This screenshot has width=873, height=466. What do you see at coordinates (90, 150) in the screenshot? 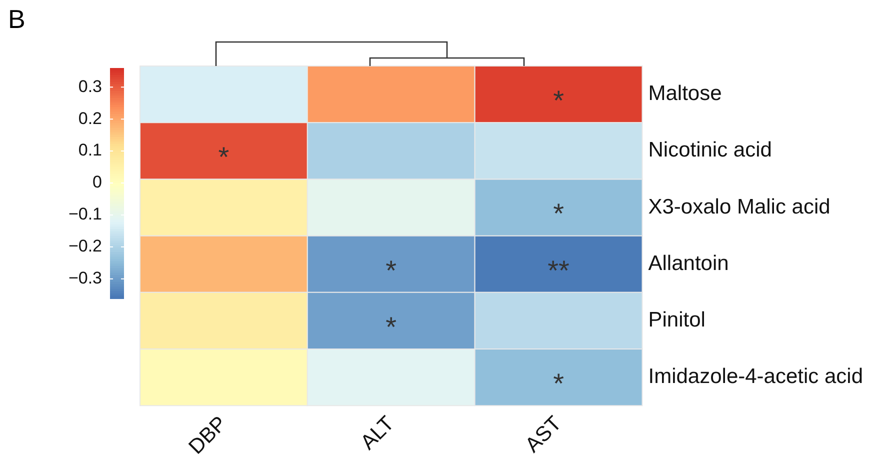
I see `color-bar-label: 0.1` at bounding box center [90, 150].